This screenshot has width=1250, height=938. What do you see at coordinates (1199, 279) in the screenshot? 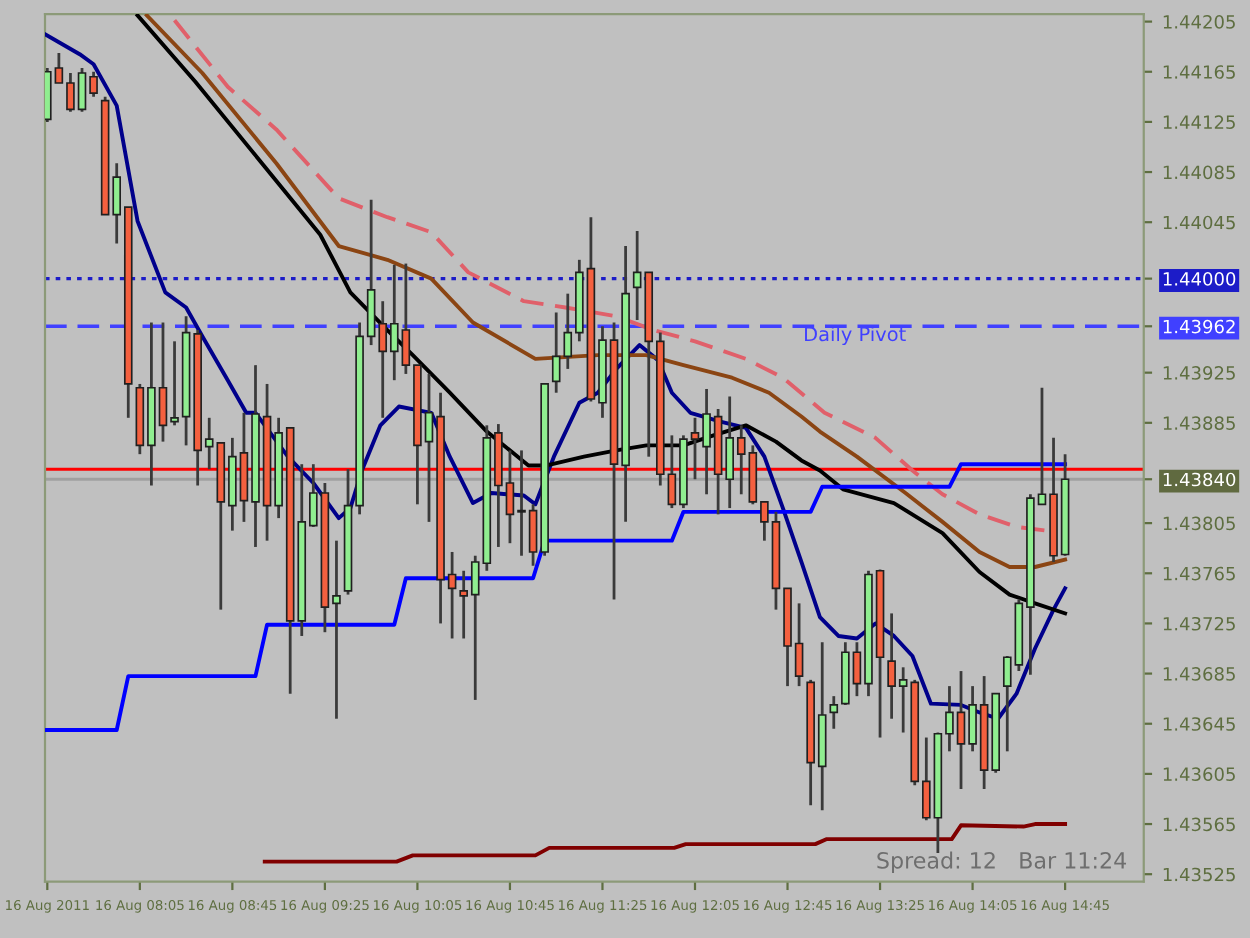
I see `y-tick-label: 1.44000` at bounding box center [1199, 279].